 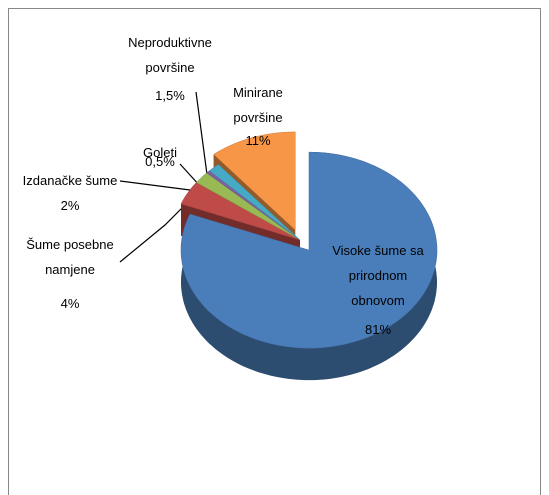 What do you see at coordinates (70, 205) in the screenshot?
I see `value-label: 2%` at bounding box center [70, 205].